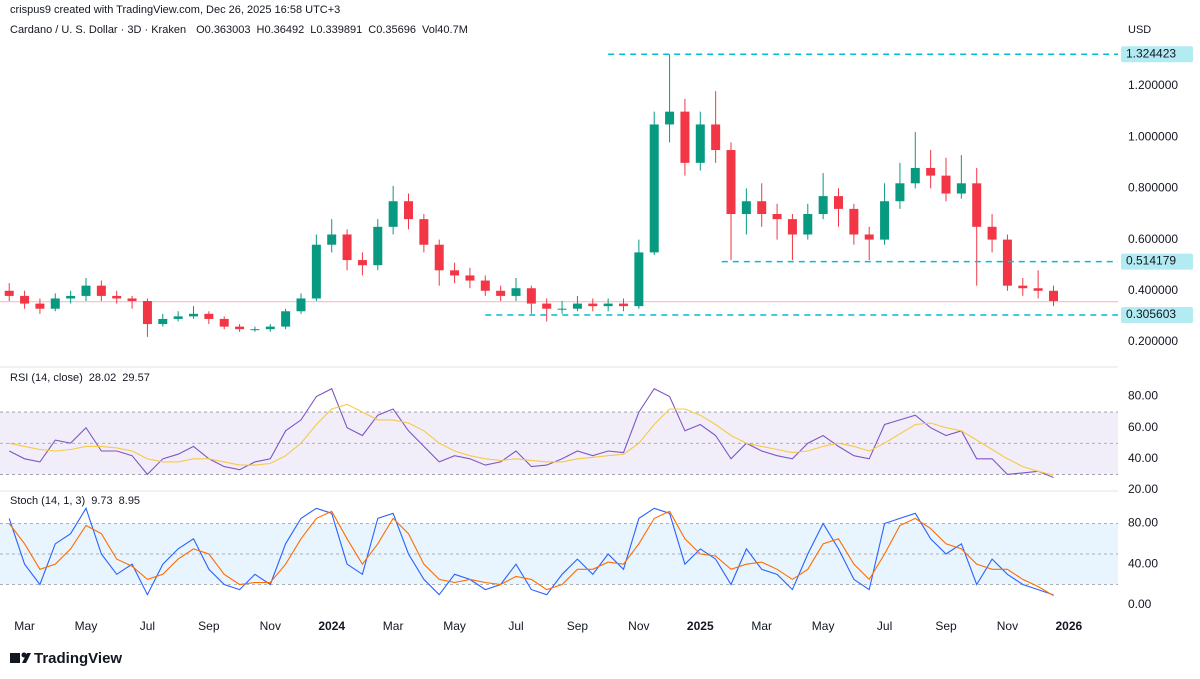 This screenshot has height=679, width=1200. I want to click on y-tick-label: 0.00, so click(1140, 604).